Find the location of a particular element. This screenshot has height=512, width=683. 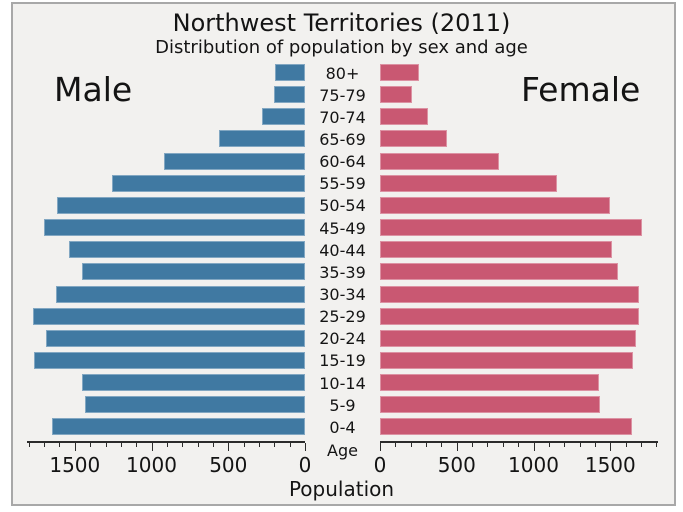

male-axis-line is located at coordinates (166, 442).